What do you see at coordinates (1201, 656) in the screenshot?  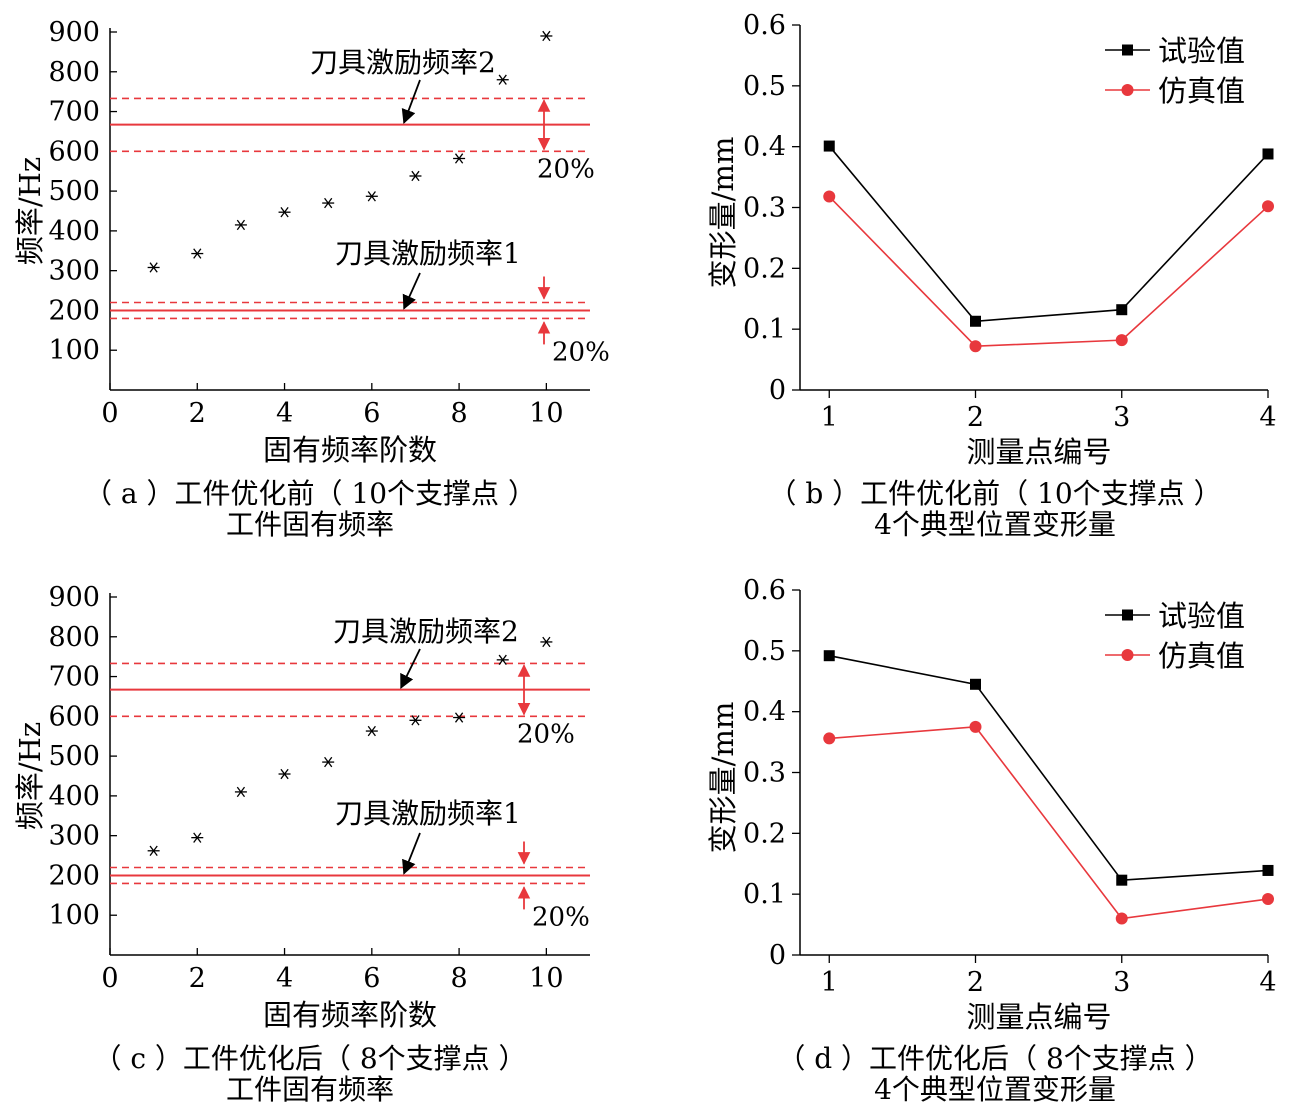 I see `legend-label: 仿真值` at bounding box center [1201, 656].